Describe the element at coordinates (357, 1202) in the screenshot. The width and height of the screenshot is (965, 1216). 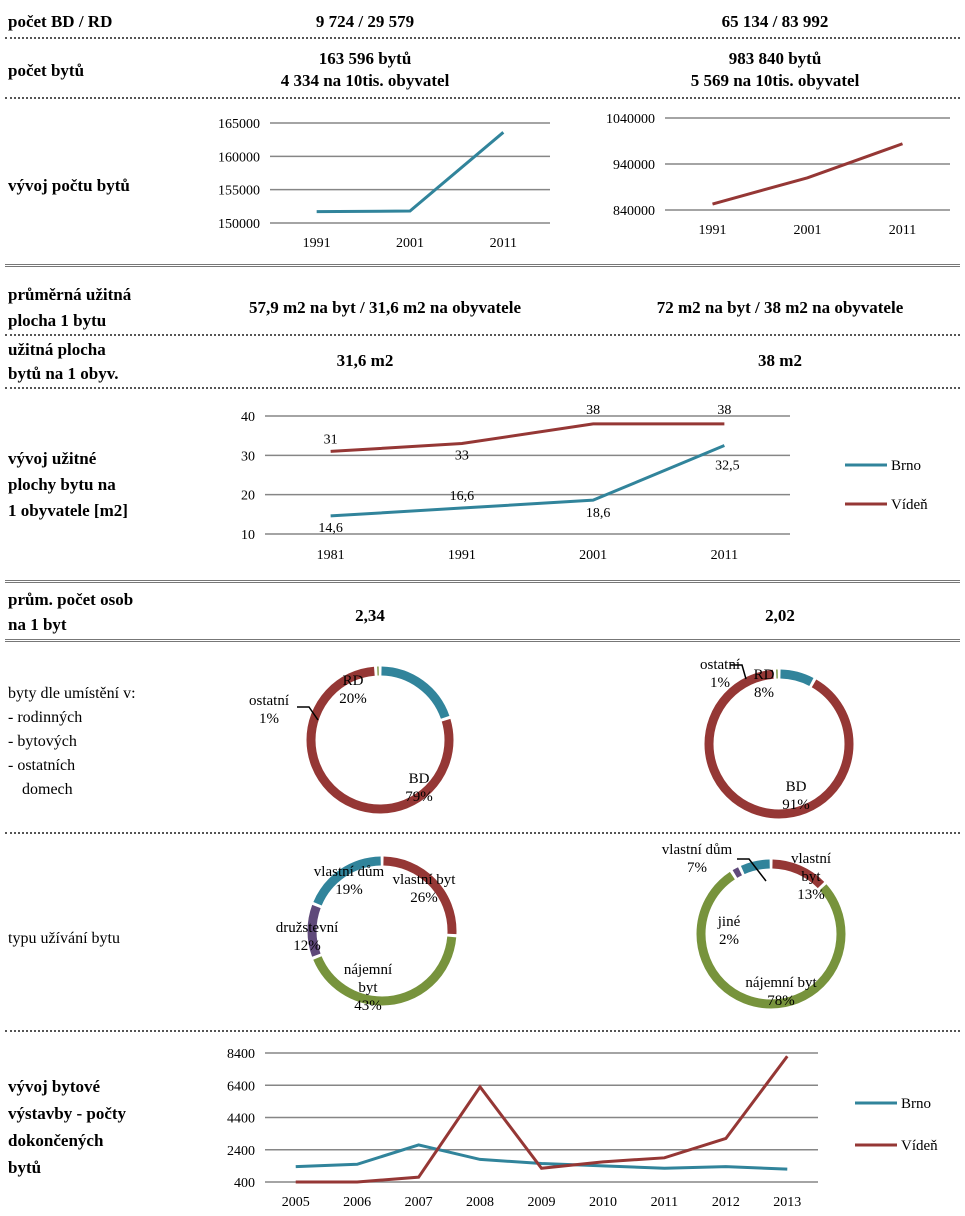
I see `x-tick-label: 2006` at that location.